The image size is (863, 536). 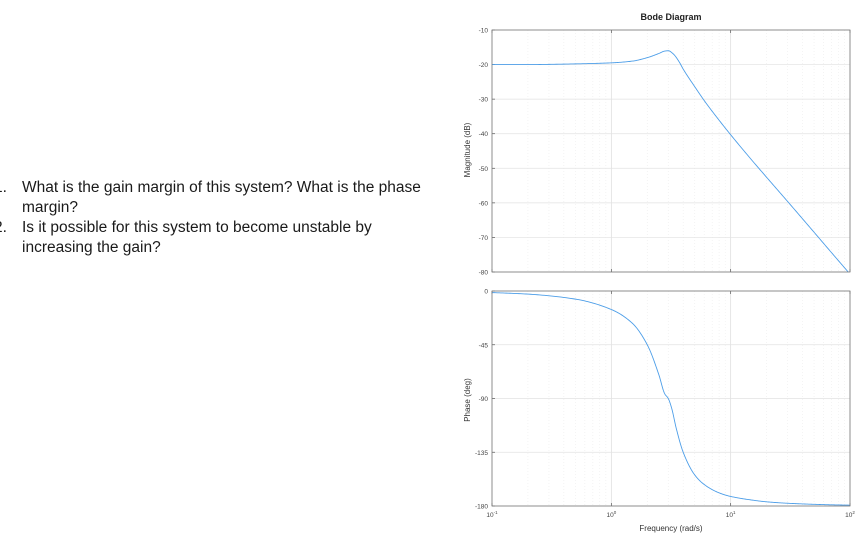 What do you see at coordinates (486, 292) in the screenshot?
I see `y-tick-label: 0` at bounding box center [486, 292].